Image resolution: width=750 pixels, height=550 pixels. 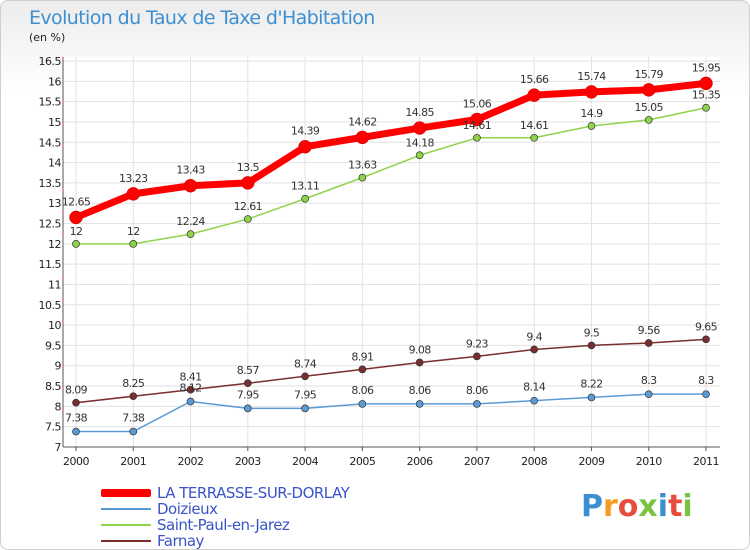 I want to click on data-label: 13.63, so click(x=362, y=165).